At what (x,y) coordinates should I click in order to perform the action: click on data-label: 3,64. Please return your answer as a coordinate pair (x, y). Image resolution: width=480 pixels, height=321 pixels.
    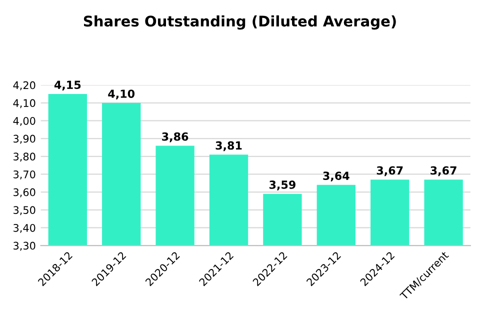
    Looking at the image, I should click on (336, 177).